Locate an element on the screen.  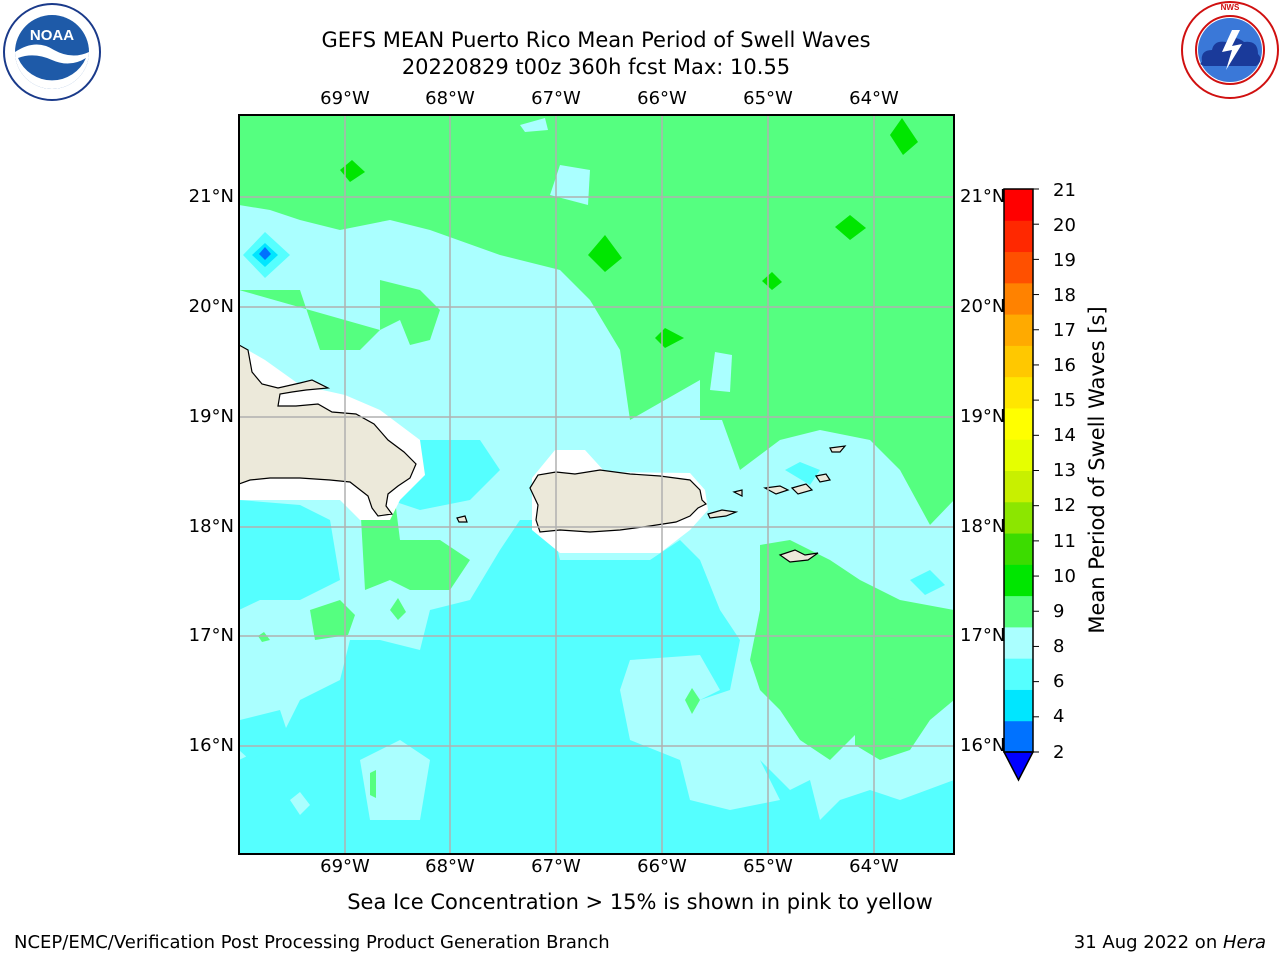
lon-label-top: 66°W is located at coordinates (662, 98).